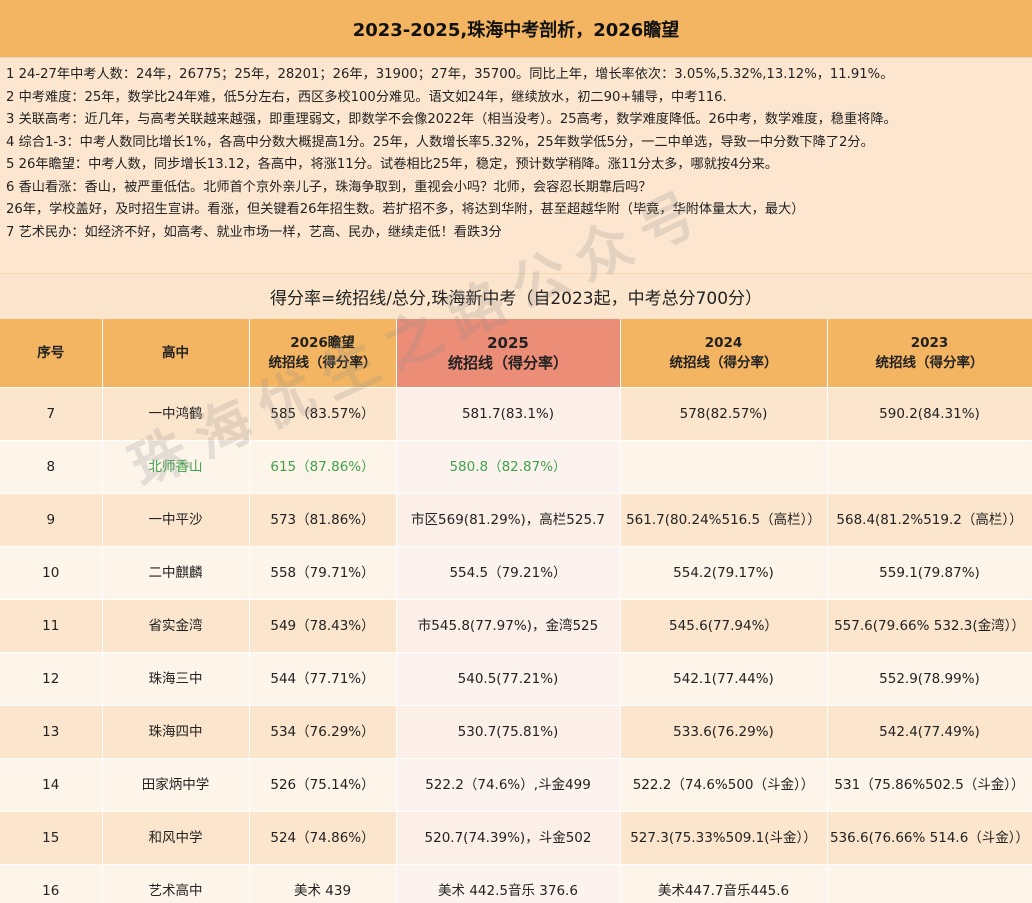 This screenshot has width=1032, height=903. What do you see at coordinates (51, 838) in the screenshot?
I see `cell-index: 15` at bounding box center [51, 838].